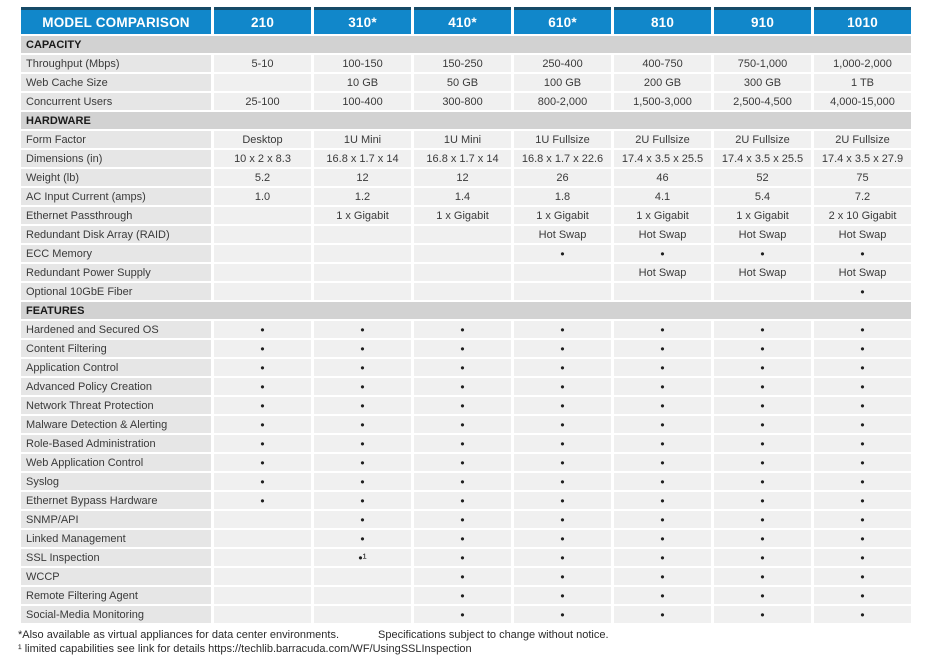 The height and width of the screenshot is (656, 926). I want to click on row-label: Network Threat Protection, so click(116, 405).